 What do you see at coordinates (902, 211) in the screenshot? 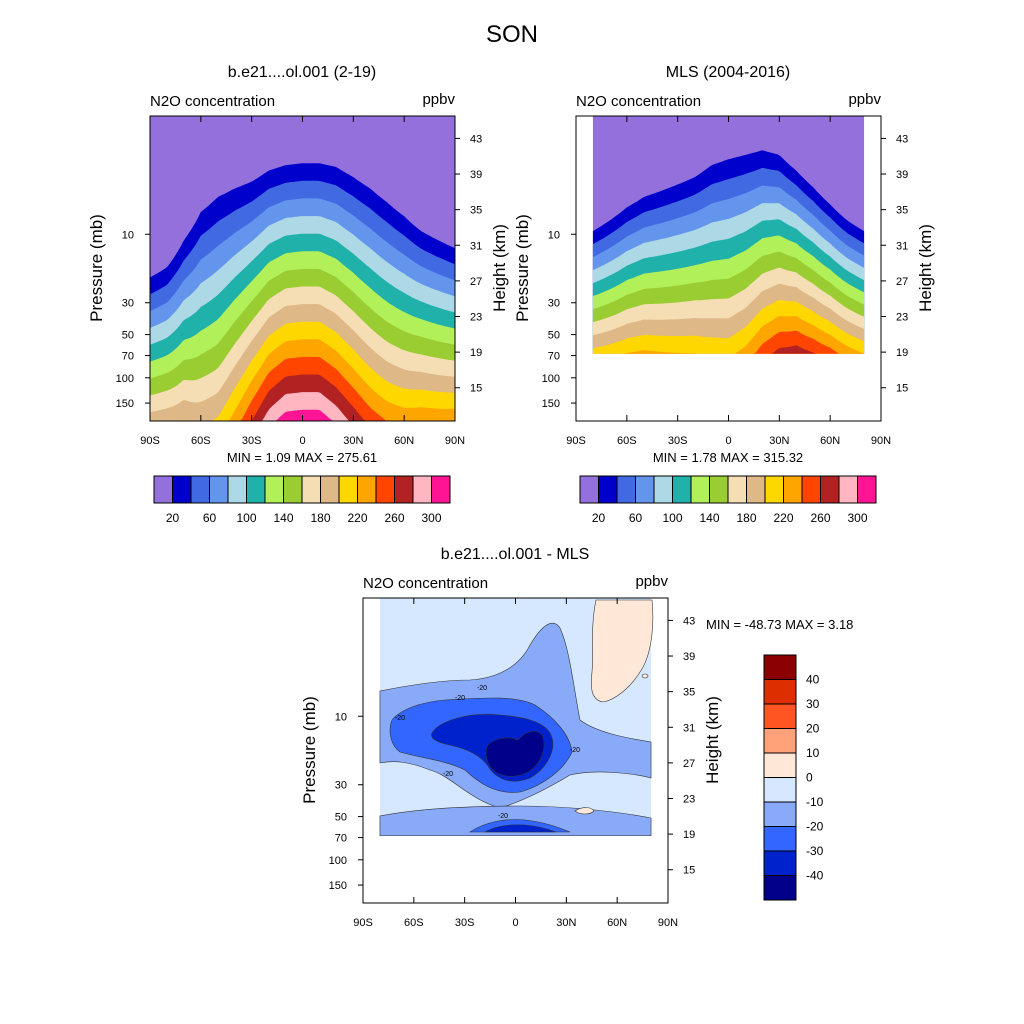
I see `height-tick-label: 35` at bounding box center [902, 211].